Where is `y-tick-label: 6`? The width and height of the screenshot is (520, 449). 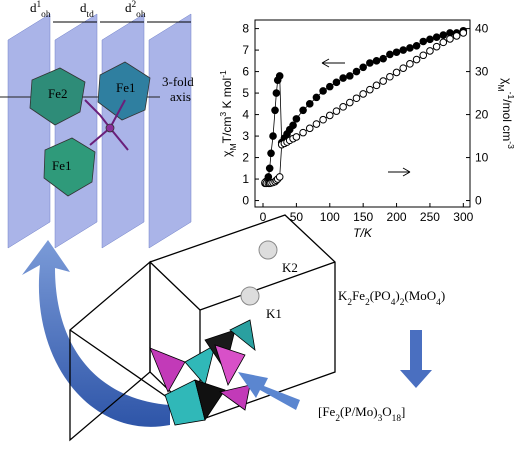
y-tick-label: 6 is located at coordinates (245, 72).